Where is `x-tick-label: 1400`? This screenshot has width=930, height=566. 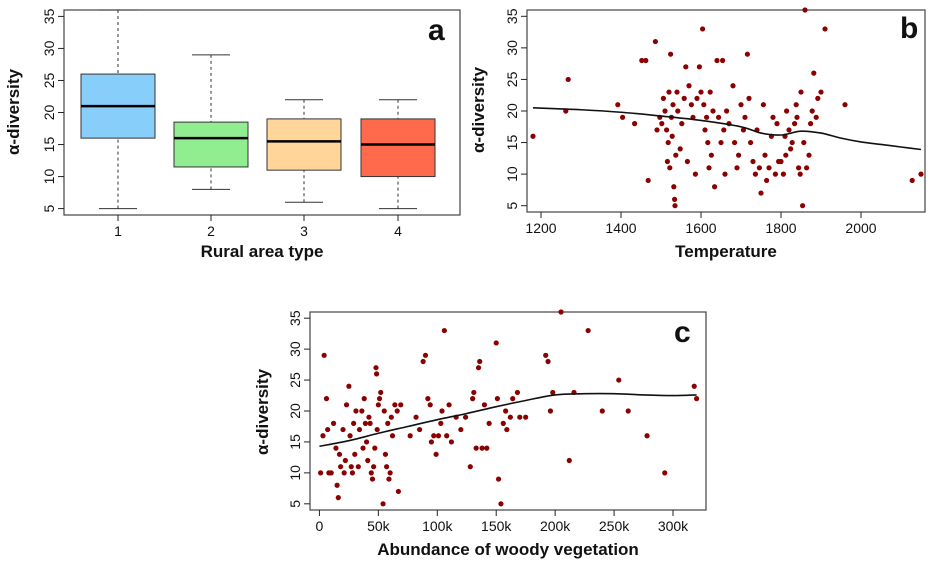
x-tick-label: 1400 is located at coordinates (620, 228).